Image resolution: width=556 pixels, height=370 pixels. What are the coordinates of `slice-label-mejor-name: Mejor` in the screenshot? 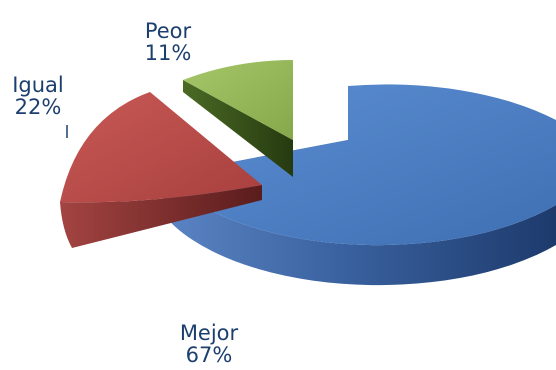 It's located at (209, 333).